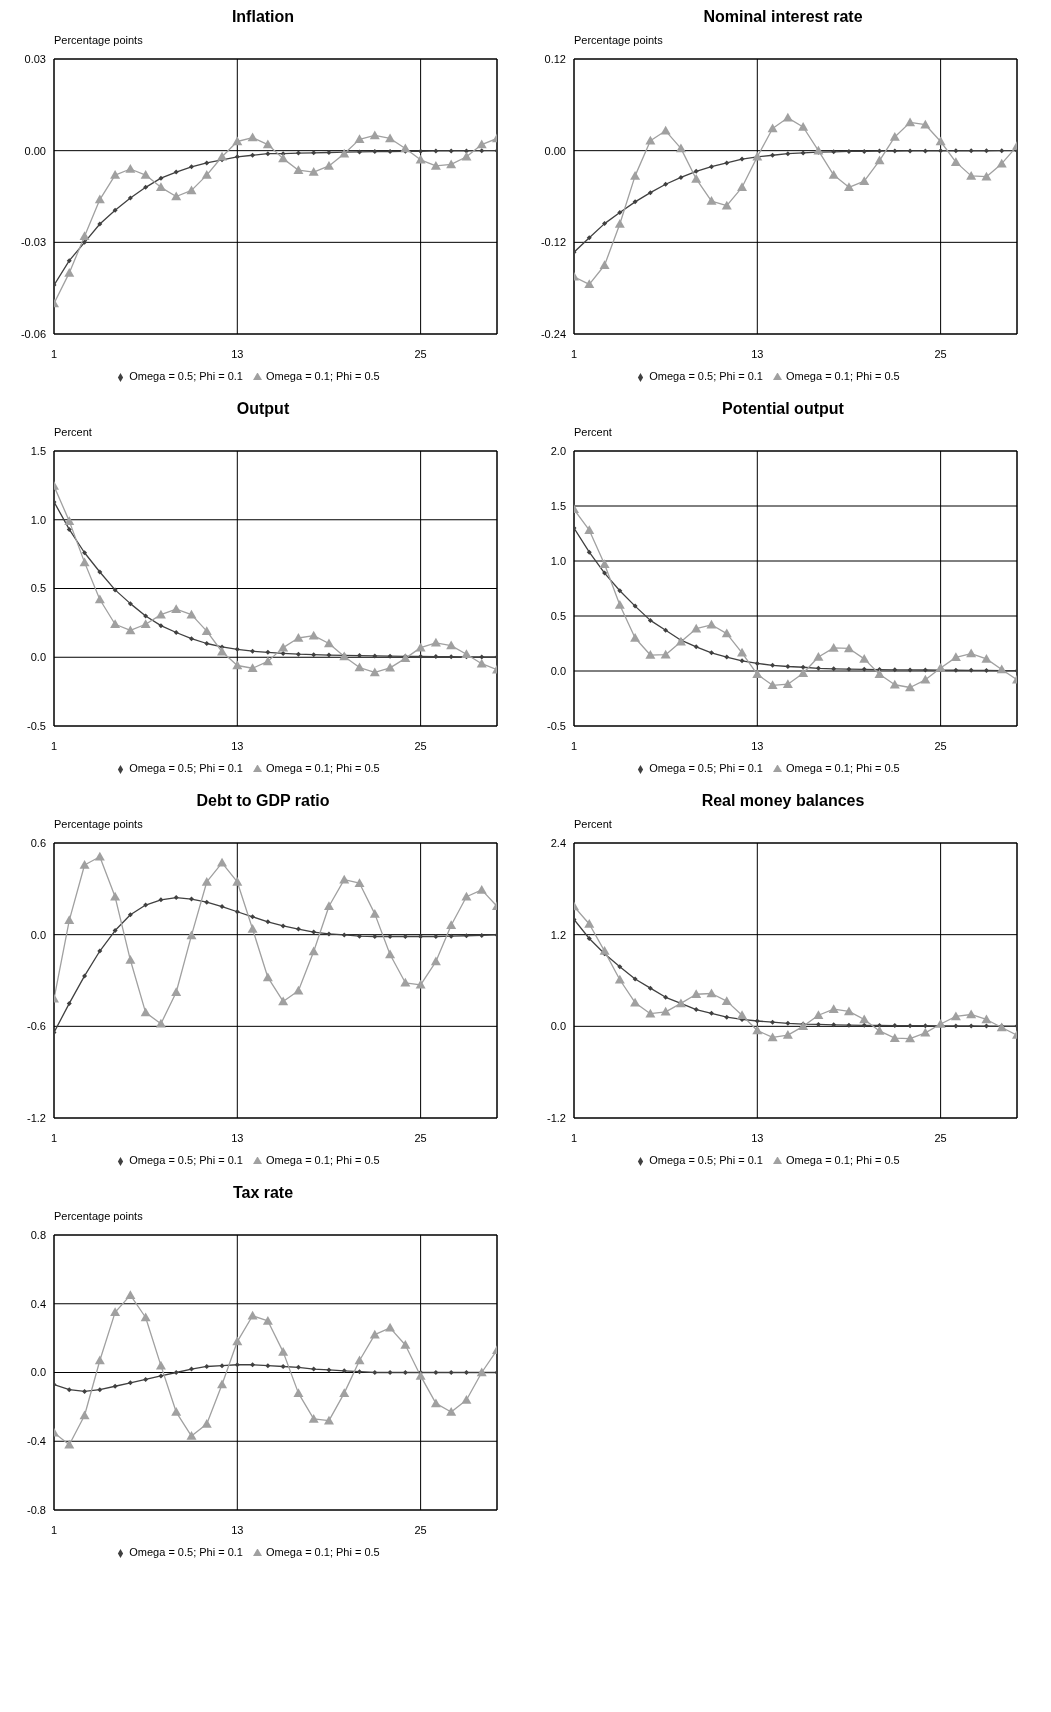  I want to click on y-tick-label: -0.12, so click(553, 242).